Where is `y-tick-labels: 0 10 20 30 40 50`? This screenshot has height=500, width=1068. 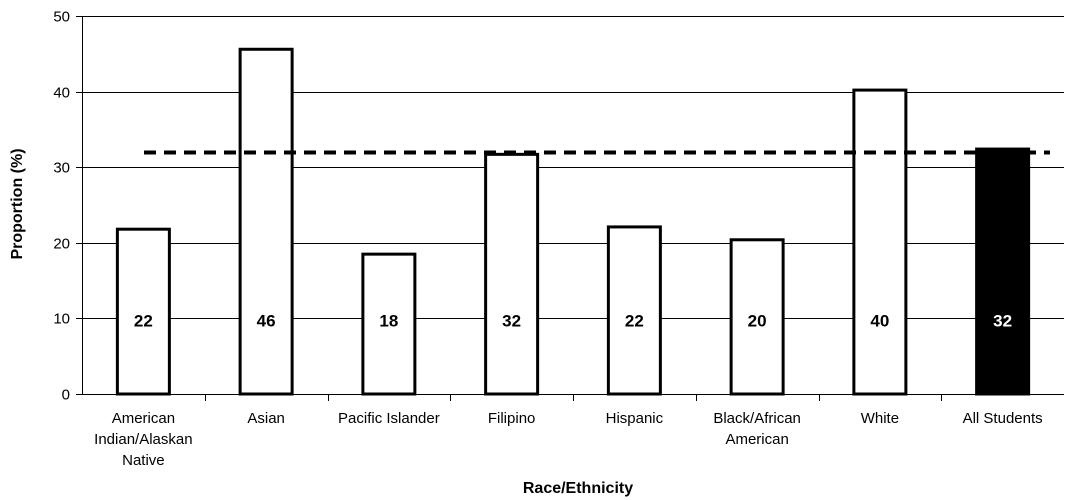
y-tick-labels: 0 10 20 30 40 50 is located at coordinates (61, 206).